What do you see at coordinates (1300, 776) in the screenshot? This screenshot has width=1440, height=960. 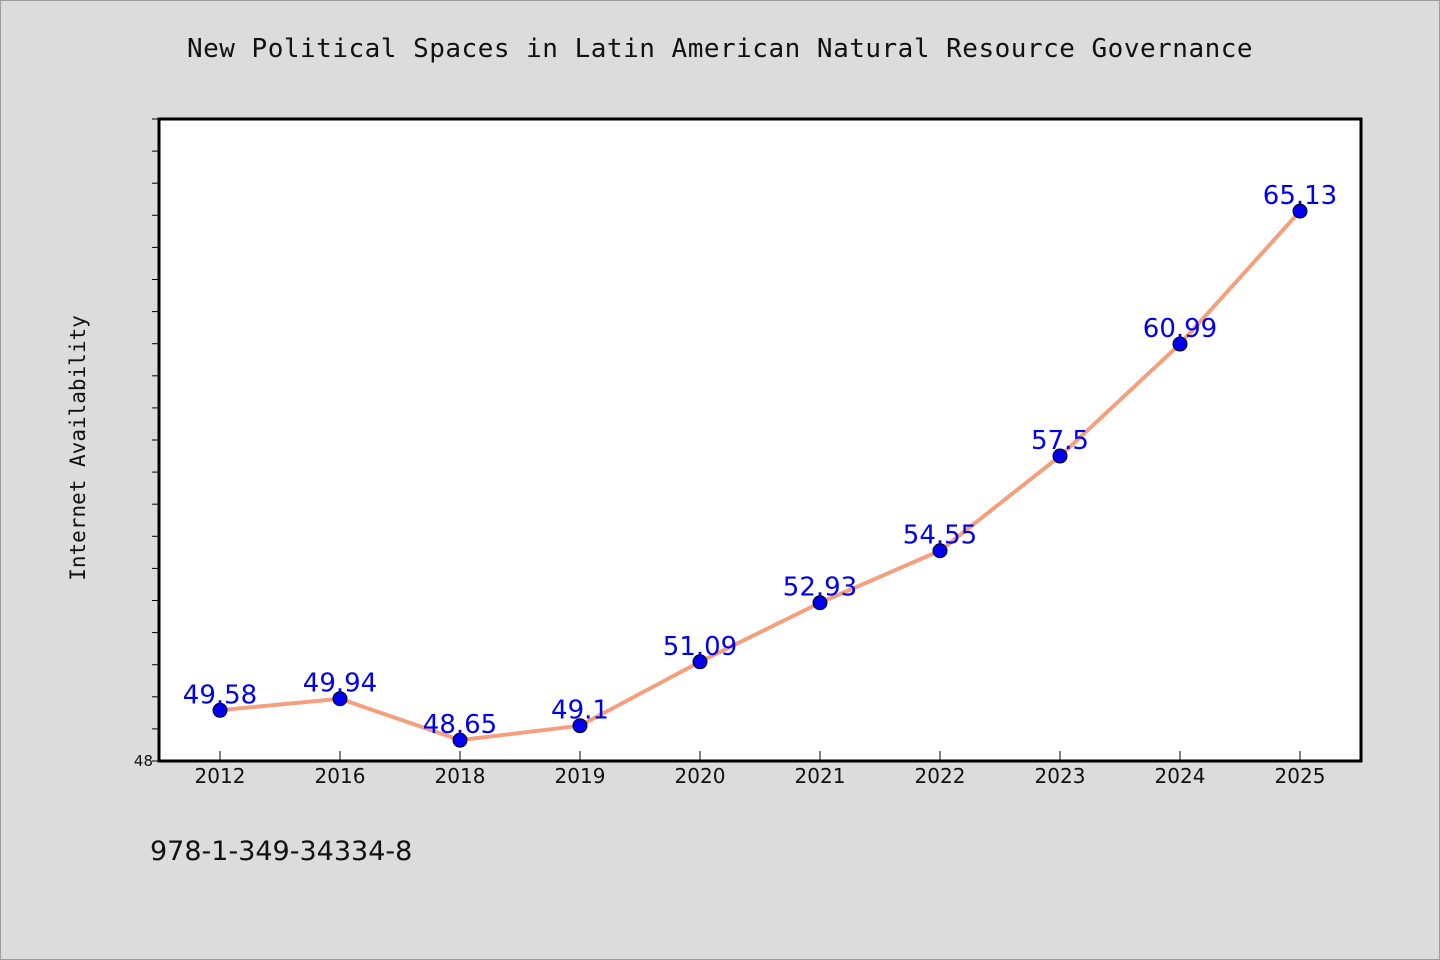 I see `x-tick-label: 2025` at bounding box center [1300, 776].